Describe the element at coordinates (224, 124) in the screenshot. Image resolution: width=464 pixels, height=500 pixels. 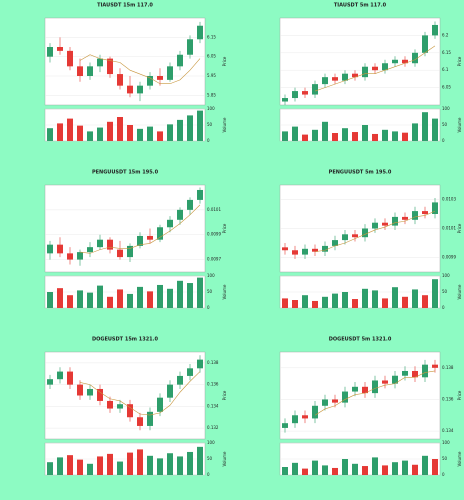
I see `volume-axis-label: Volume` at that location.